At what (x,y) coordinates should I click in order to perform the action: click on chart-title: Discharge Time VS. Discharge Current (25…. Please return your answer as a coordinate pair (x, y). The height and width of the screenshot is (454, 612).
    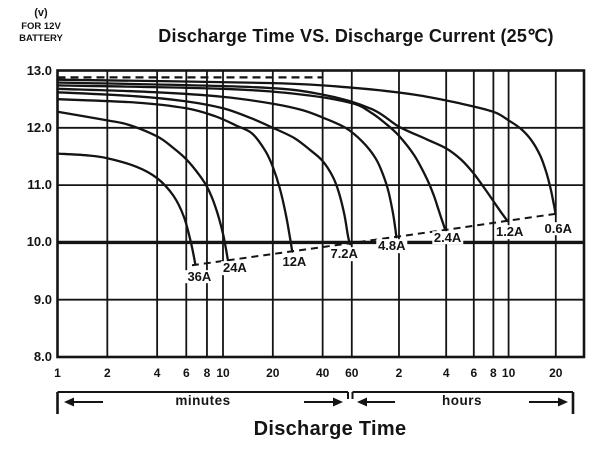
    Looking at the image, I should click on (356, 36).